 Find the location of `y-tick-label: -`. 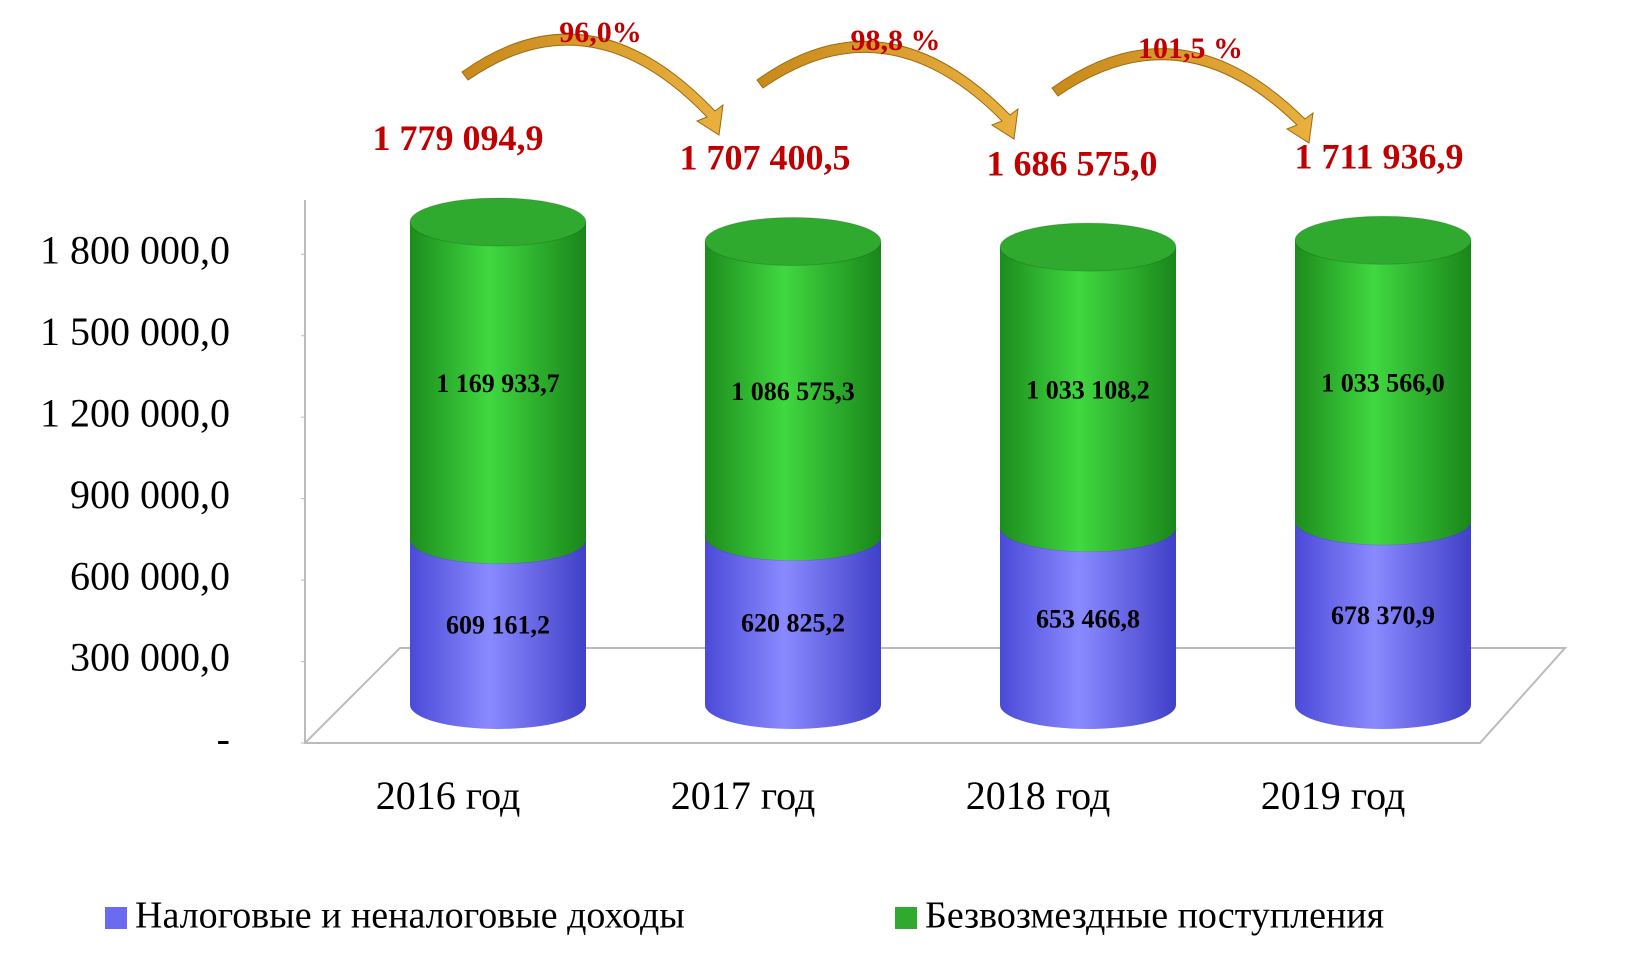

y-tick-label: - is located at coordinates (223, 738).